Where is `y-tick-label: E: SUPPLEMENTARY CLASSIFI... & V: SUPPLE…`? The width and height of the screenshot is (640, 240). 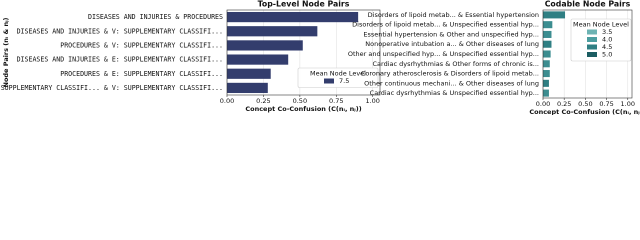
y-tick-label: E: SUPPLEMENTARY CLASSIFI... & V: SUPPLE… is located at coordinates (111, 88).